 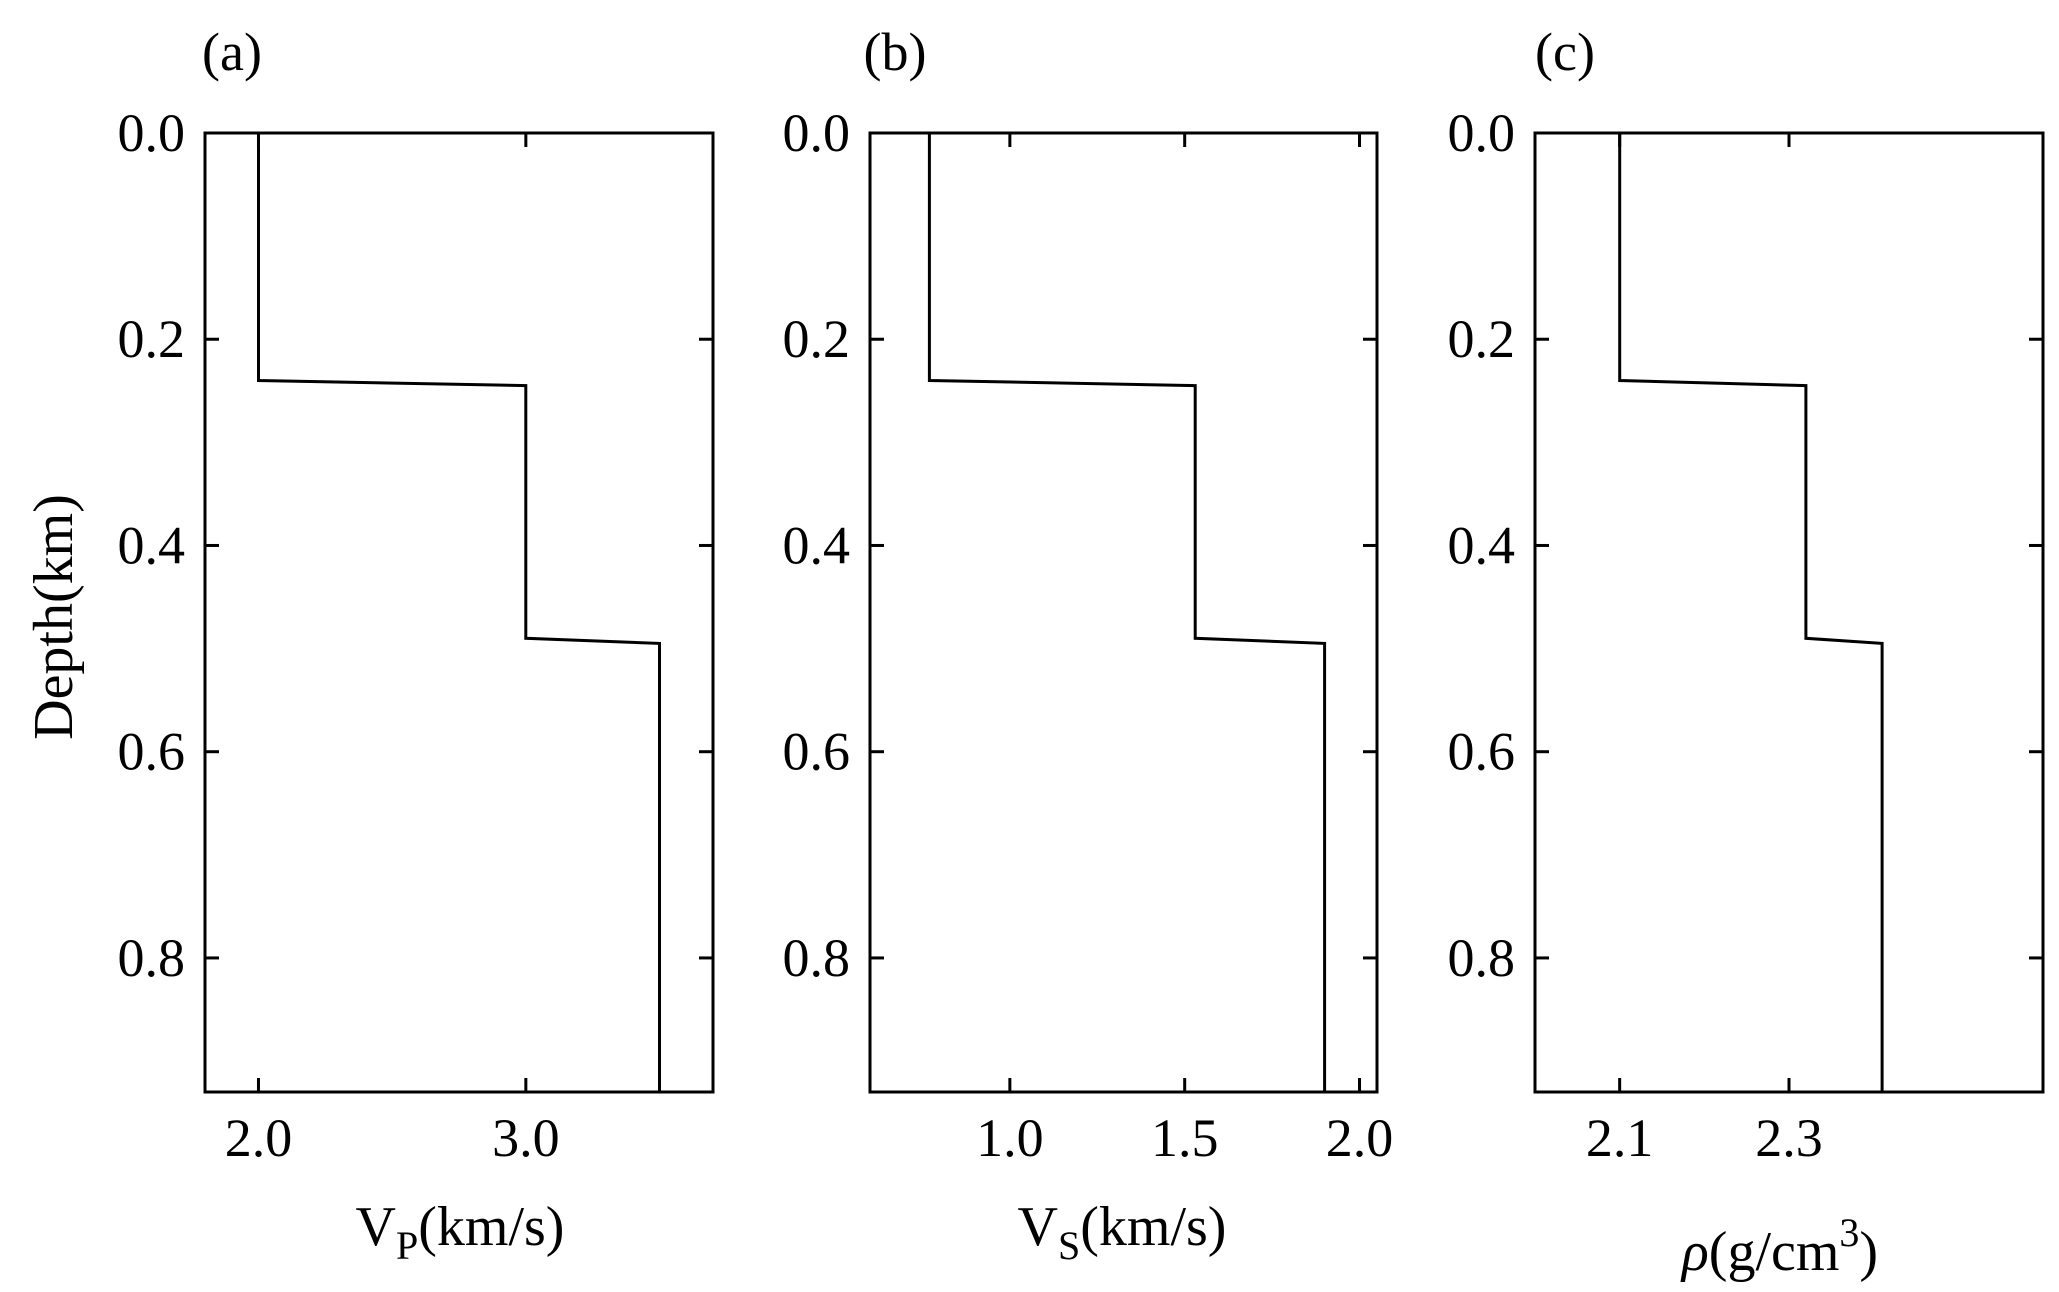 What do you see at coordinates (895, 52) in the screenshot?
I see `panel-label-b: (b)` at bounding box center [895, 52].